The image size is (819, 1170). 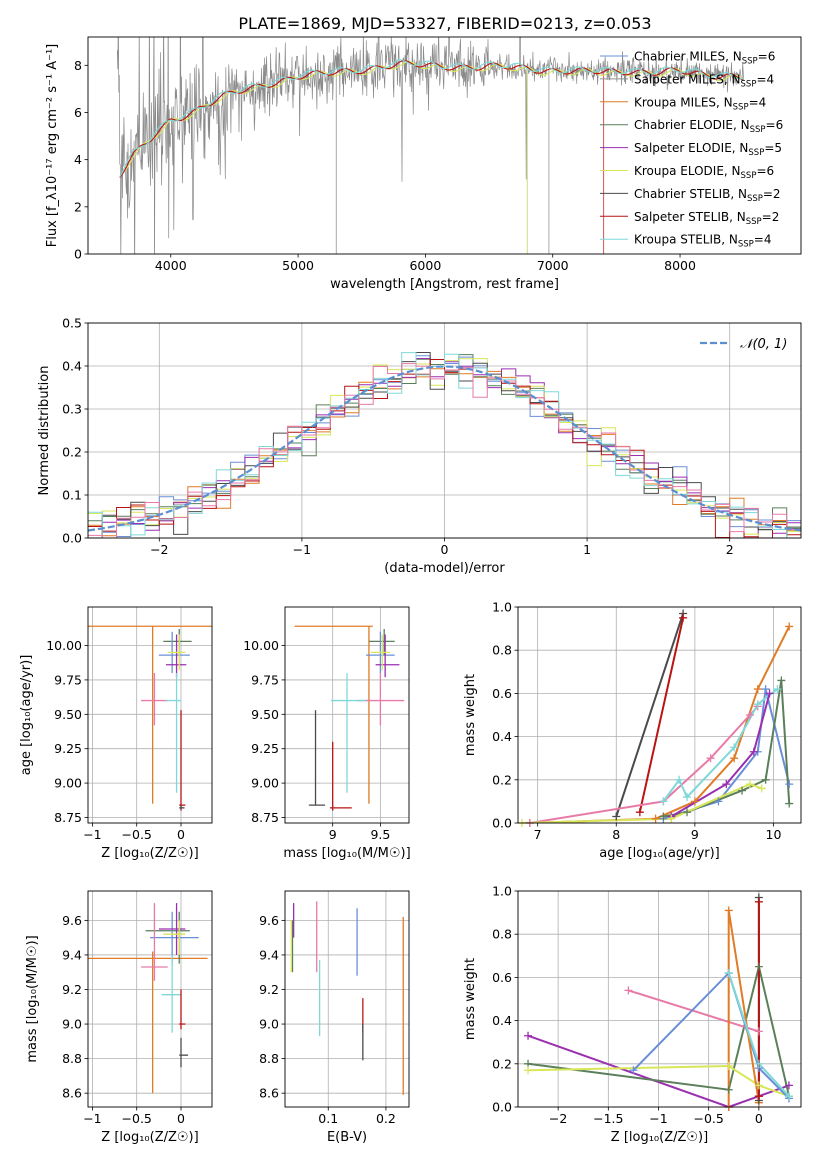 I want to click on x-tick-label: 7000, so click(x=553, y=265).